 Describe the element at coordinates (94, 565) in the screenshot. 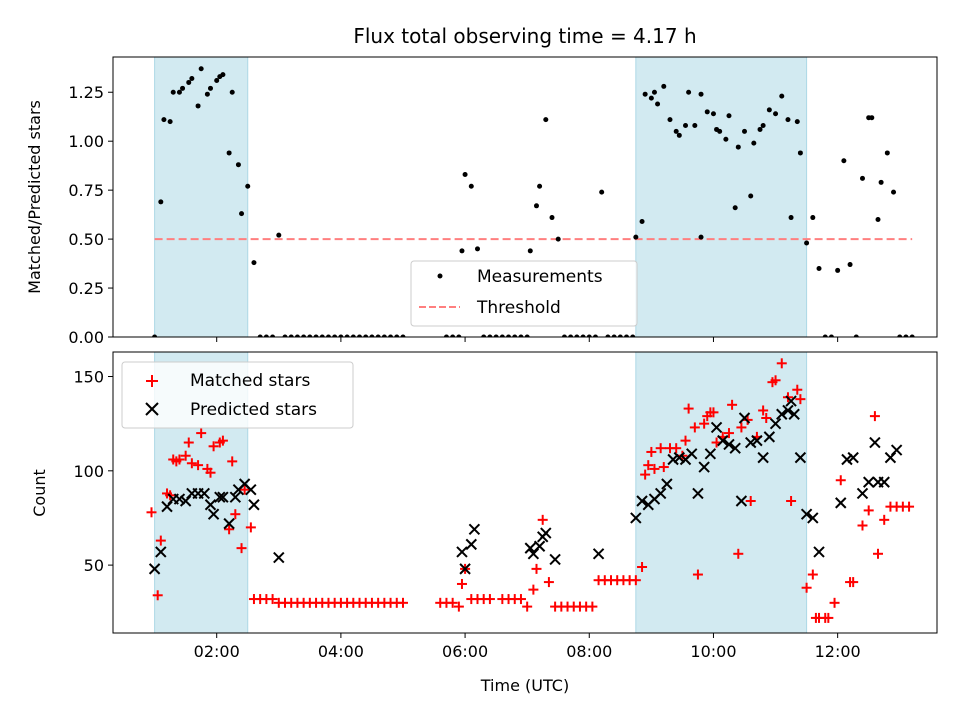

I see `count-y-tick-label: 50` at that location.